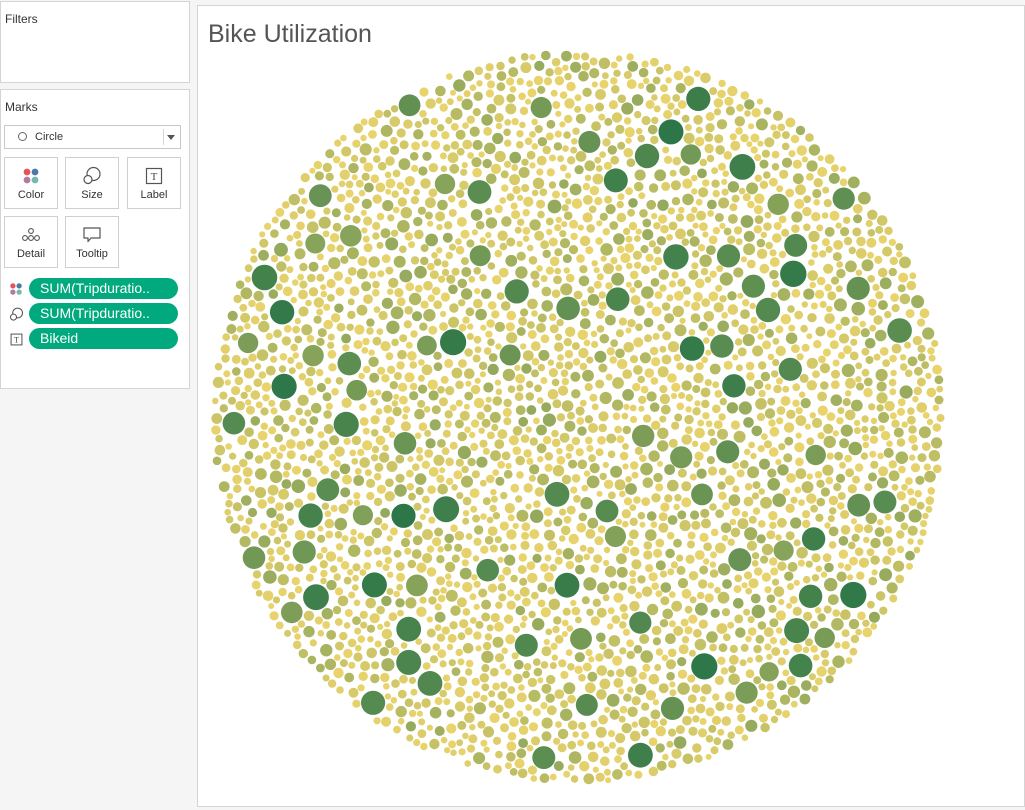  Describe the element at coordinates (92, 137) in the screenshot. I see `mark-type-dropdown: Circle` at that location.